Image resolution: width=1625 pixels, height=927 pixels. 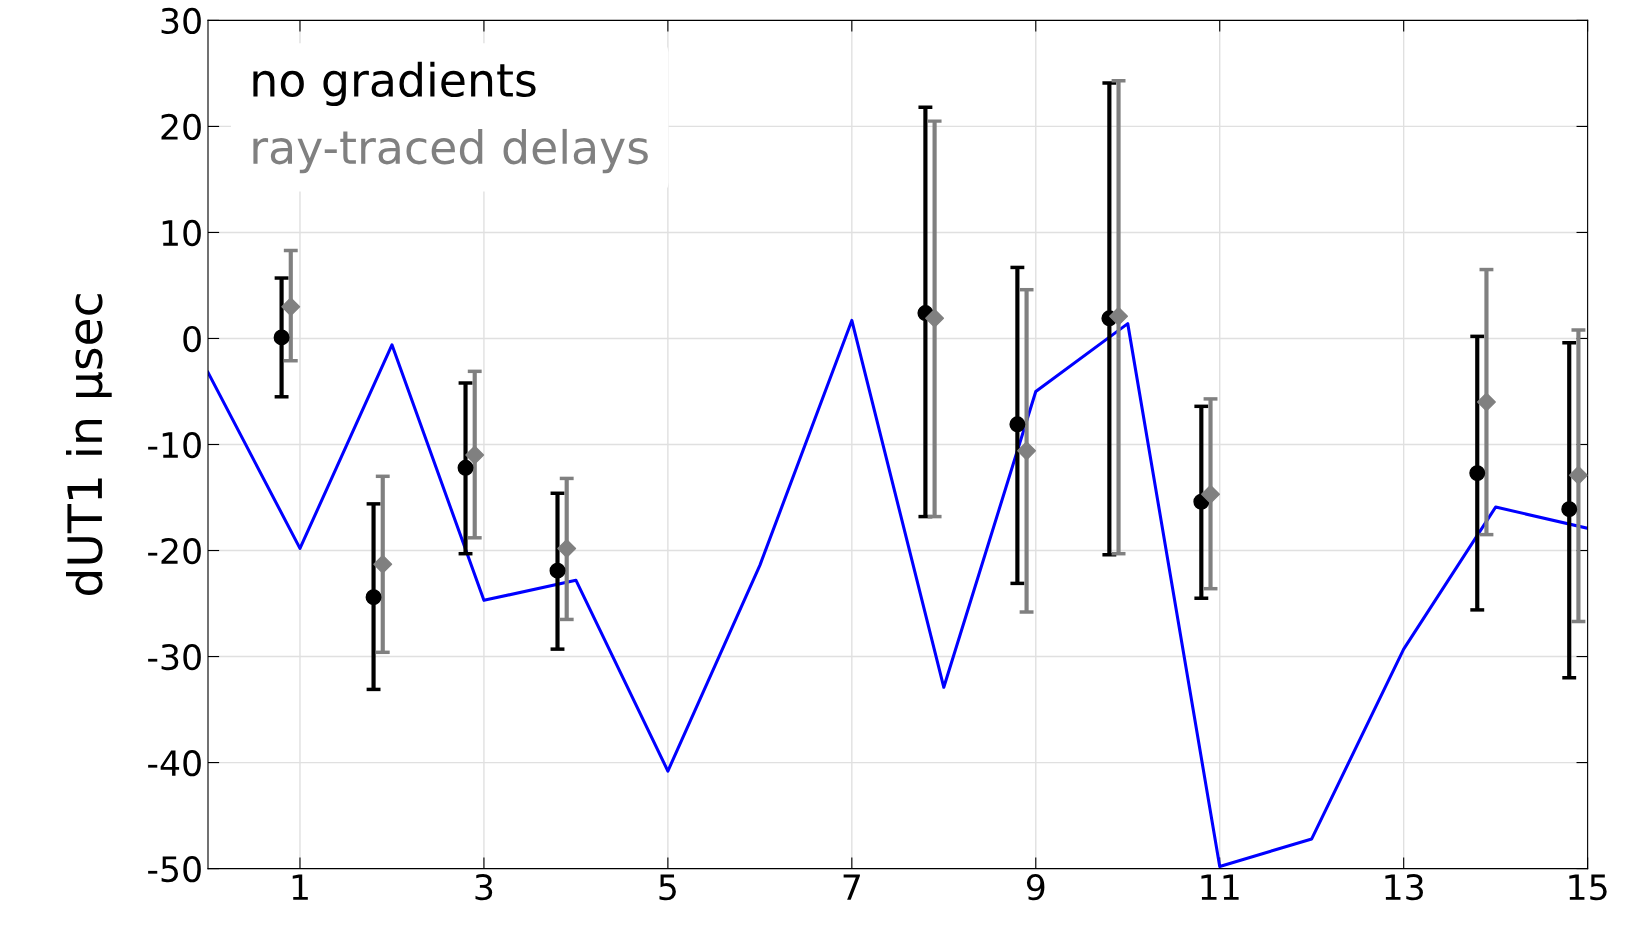 What do you see at coordinates (89, 444) in the screenshot?
I see `y-axis-title: dUT1 in μsec` at bounding box center [89, 444].